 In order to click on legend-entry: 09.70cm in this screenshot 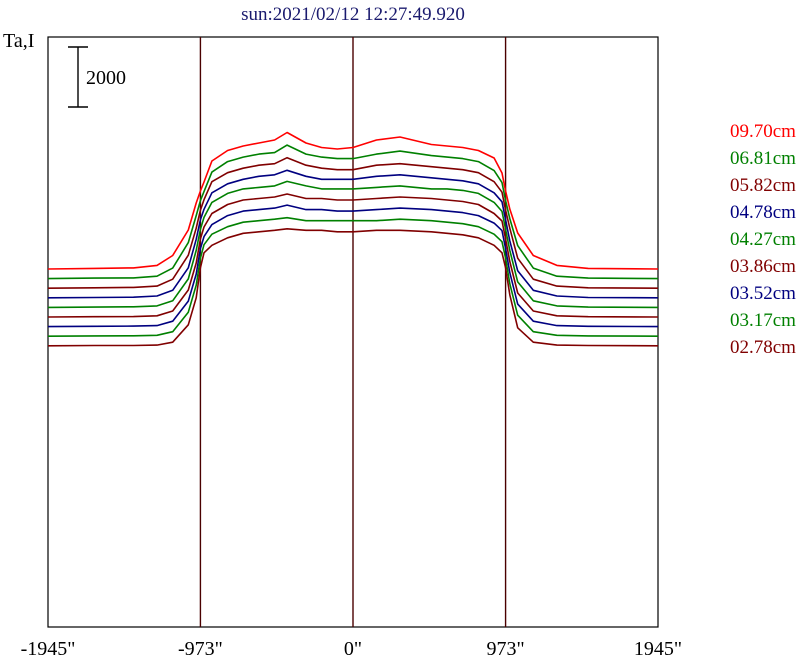, I will do `click(763, 131)`.